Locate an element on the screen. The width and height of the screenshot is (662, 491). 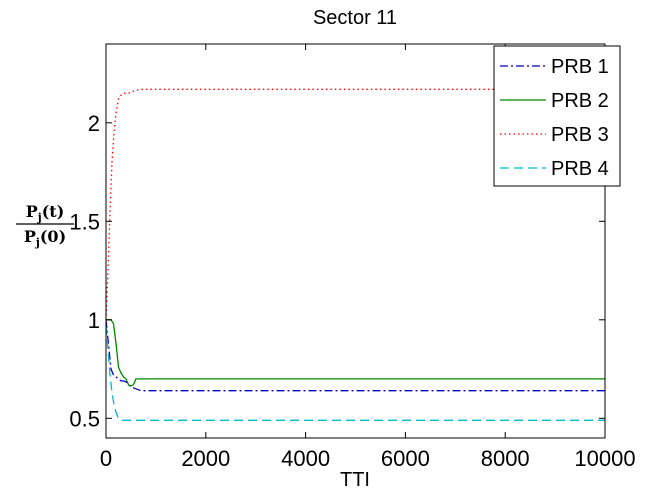
x-tick-label: 6000 is located at coordinates (405, 458).